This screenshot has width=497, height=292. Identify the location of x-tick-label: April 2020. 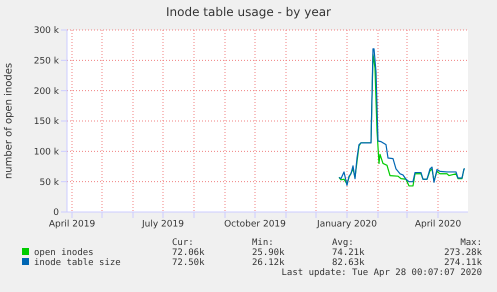
(438, 224).